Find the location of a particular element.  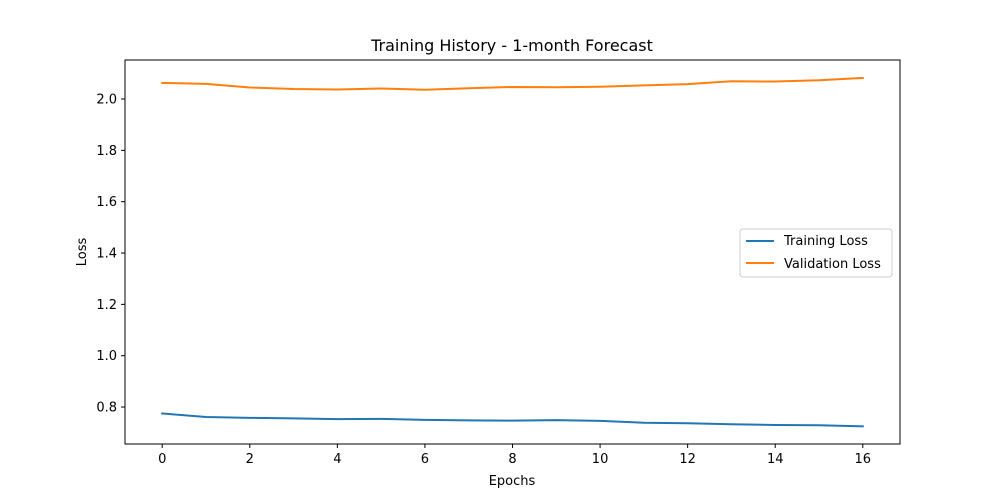

legend: Training Loss Validation Loss is located at coordinates (816, 253).